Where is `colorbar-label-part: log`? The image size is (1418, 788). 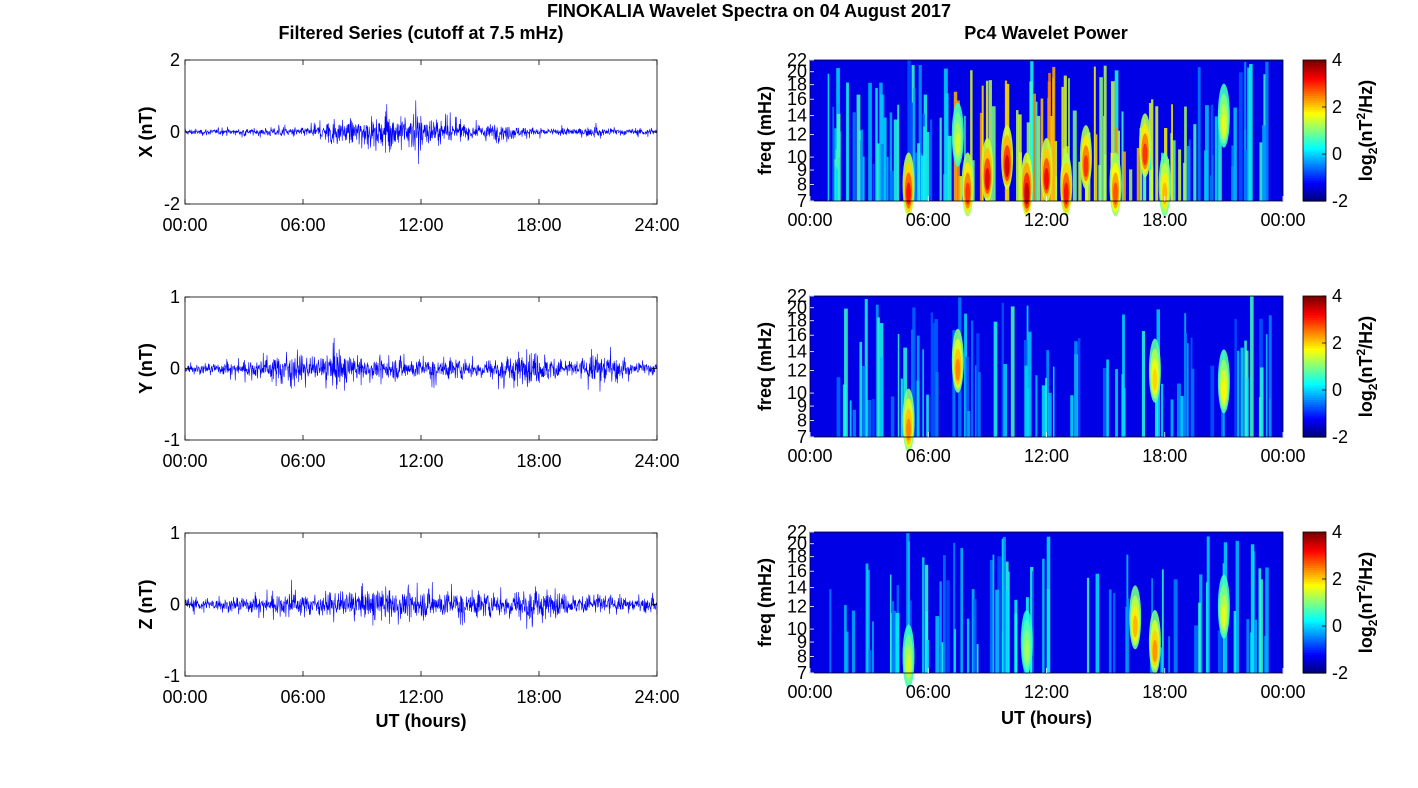 colorbar-label-part: log is located at coordinates (1366, 639).